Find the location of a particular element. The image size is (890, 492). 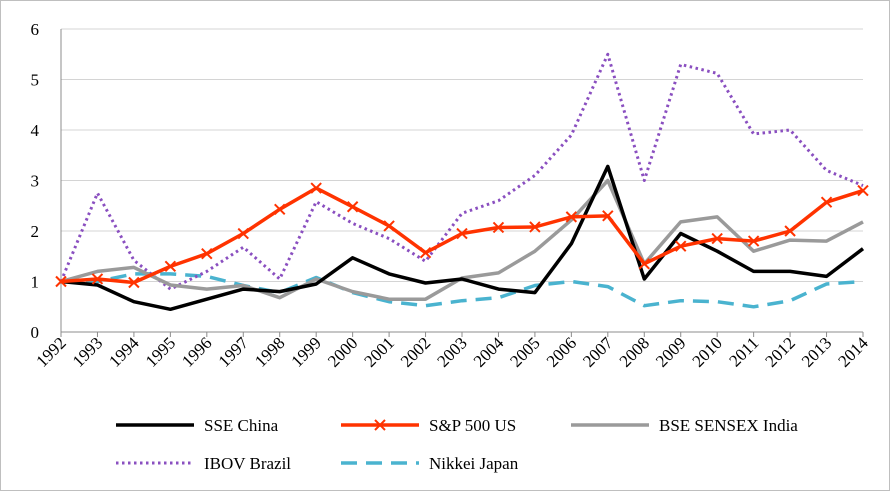

x-tick-label: 2001 is located at coordinates (378, 351).